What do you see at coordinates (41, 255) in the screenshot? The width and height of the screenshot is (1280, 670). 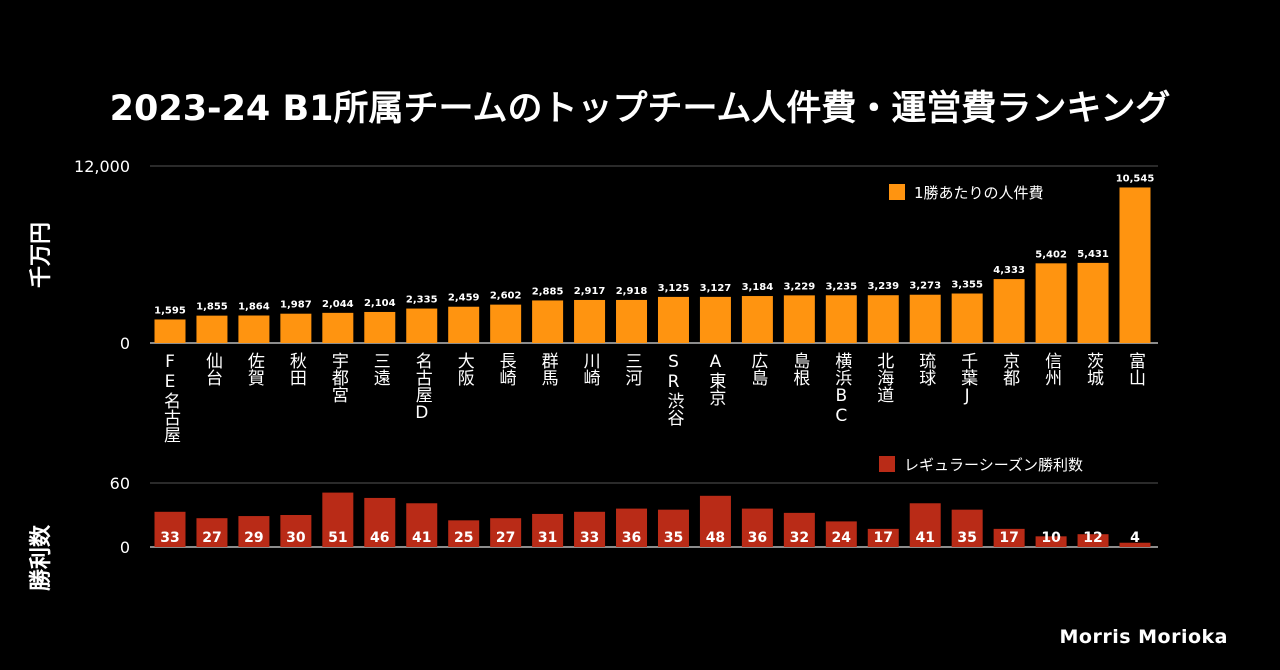 I see `y-axis-title: 千万円` at bounding box center [41, 255].